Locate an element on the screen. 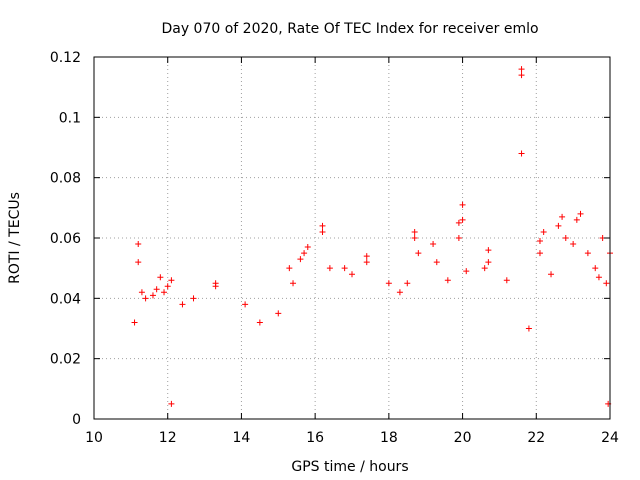  x-tick-label: 10 is located at coordinates (94, 438).